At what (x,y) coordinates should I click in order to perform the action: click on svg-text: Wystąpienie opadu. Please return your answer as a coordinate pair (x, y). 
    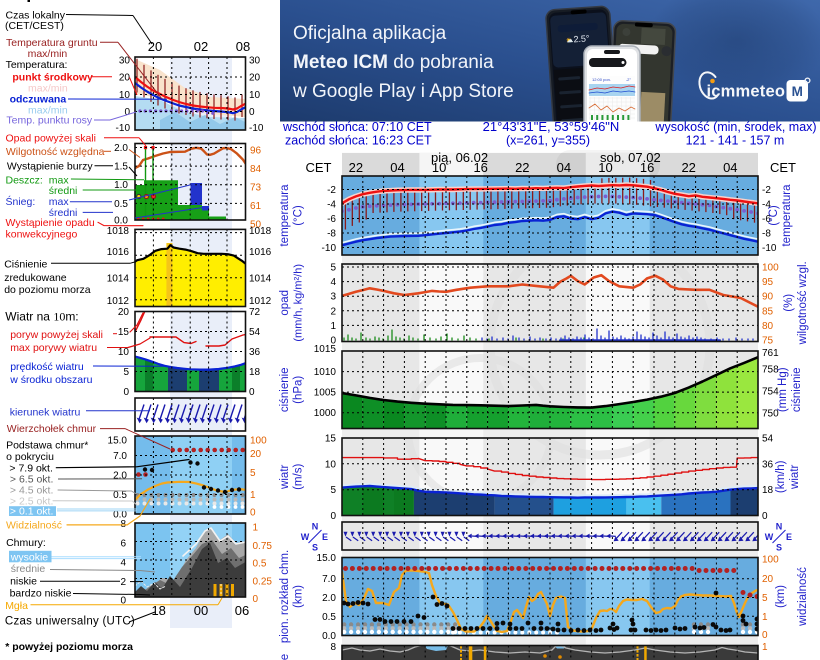
    Looking at the image, I should click on (50, 223).